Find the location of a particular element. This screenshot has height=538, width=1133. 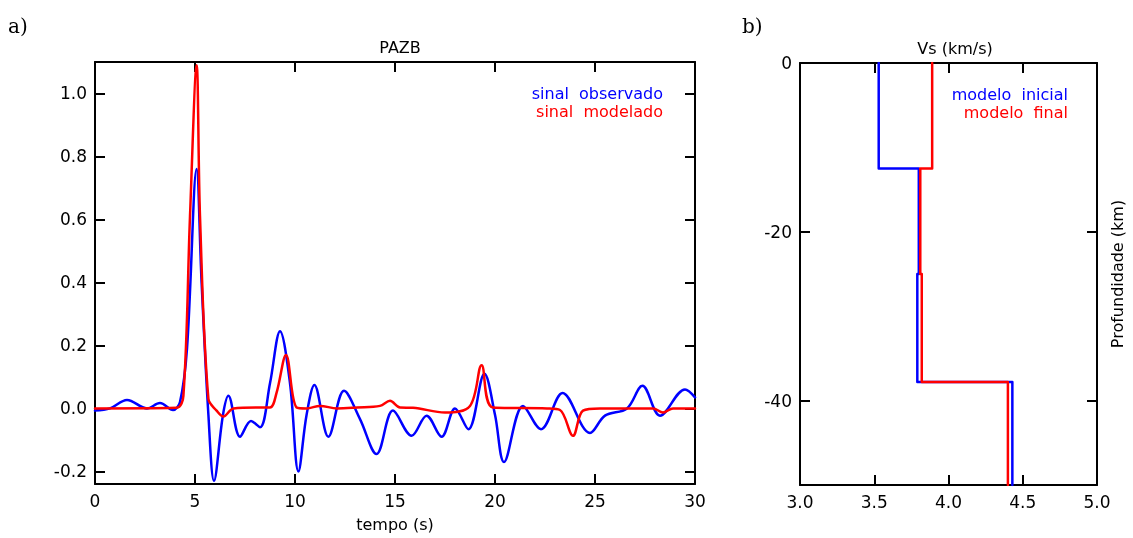

series-label: modelo final is located at coordinates (1015, 112).